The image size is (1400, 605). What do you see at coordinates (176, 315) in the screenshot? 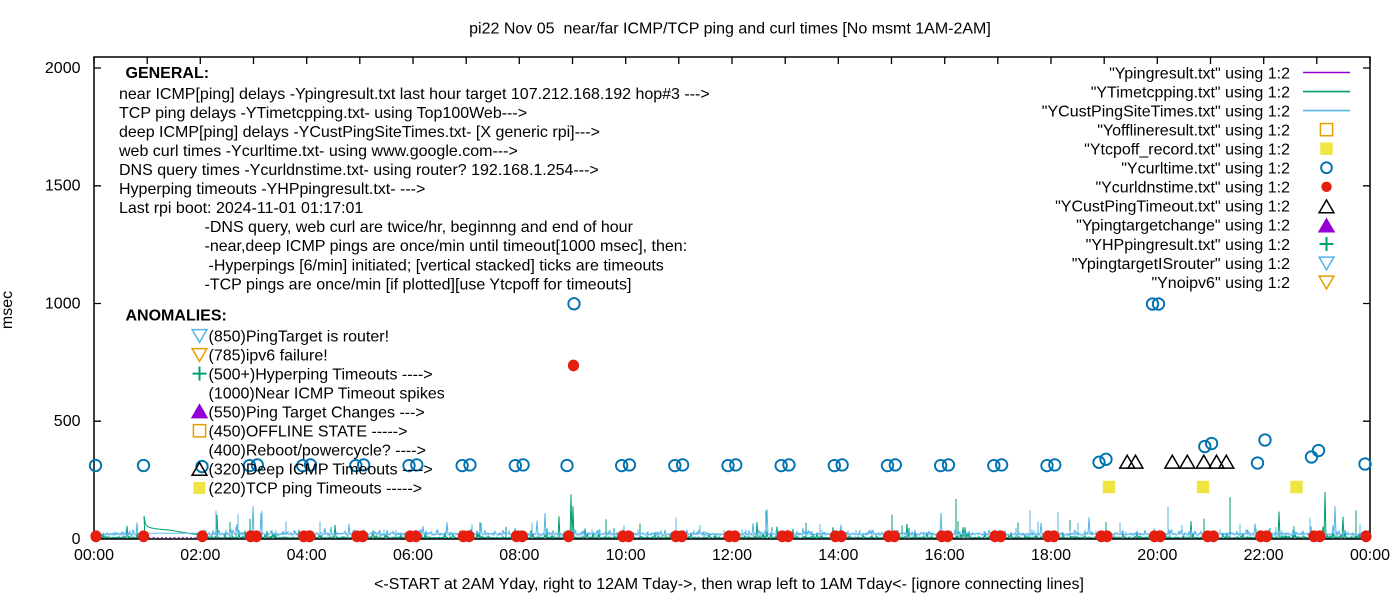
I see `svg-text: ANOMALIES:` at bounding box center [176, 315].